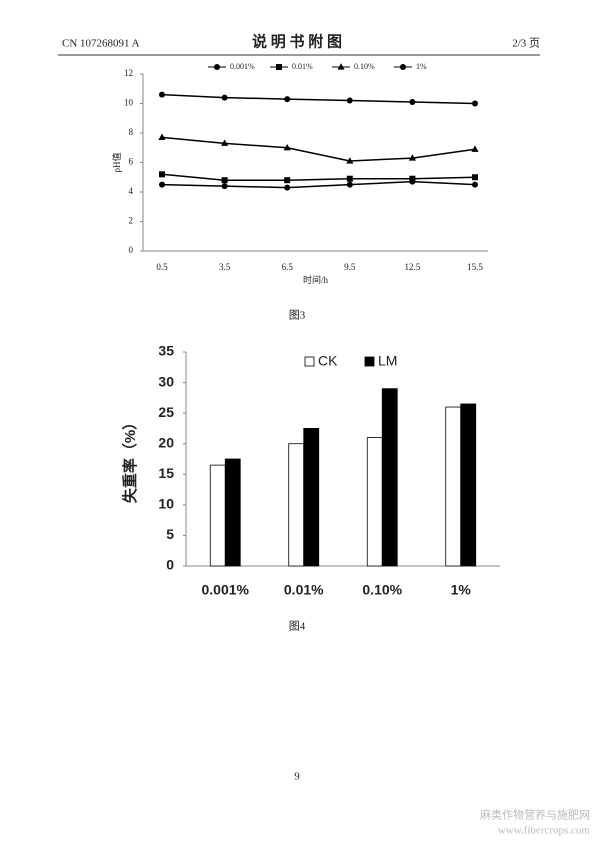  I want to click on x-tick-label: 0.01%, so click(304, 590).